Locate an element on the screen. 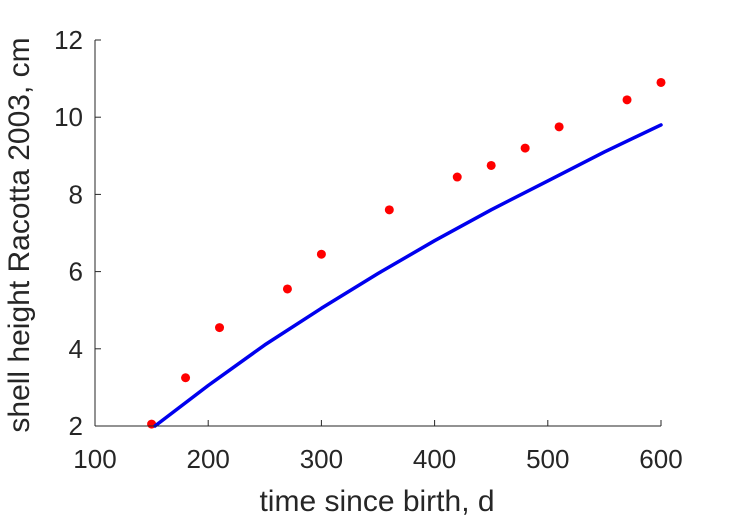  y-tick-label: 4 is located at coordinates (76, 349).